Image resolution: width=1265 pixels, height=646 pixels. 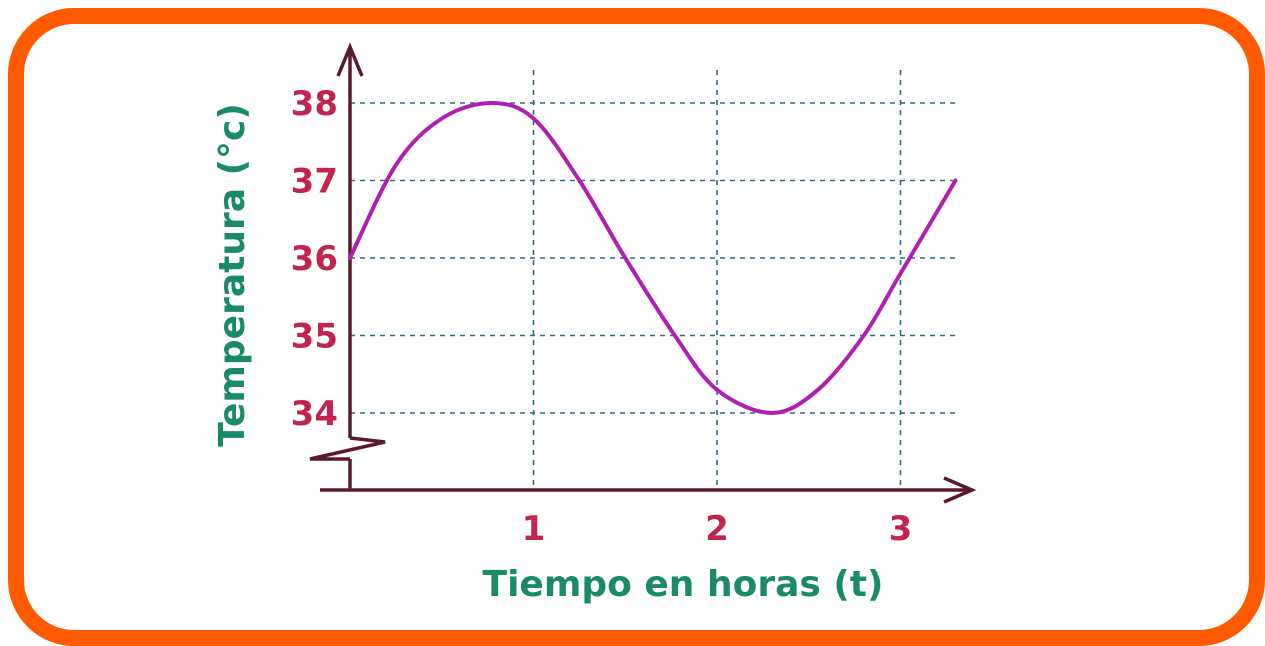 I want to click on y-tick-label: 38, so click(x=314, y=104).